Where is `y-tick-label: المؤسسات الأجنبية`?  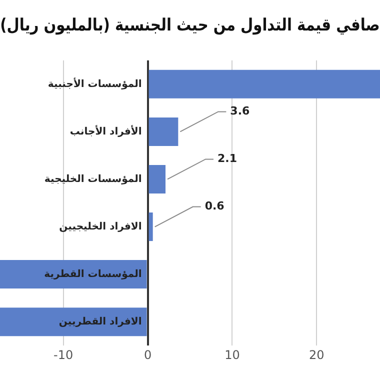
y-tick-label: المؤسسات الأجنبية is located at coordinates (95, 83).